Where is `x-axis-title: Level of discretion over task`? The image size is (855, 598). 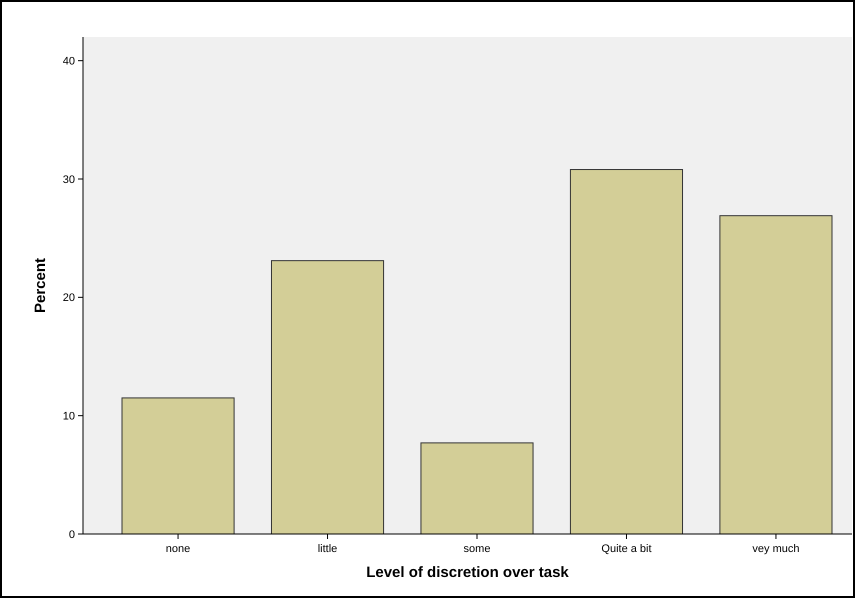
x-axis-title: Level of discretion over task is located at coordinates (468, 572).